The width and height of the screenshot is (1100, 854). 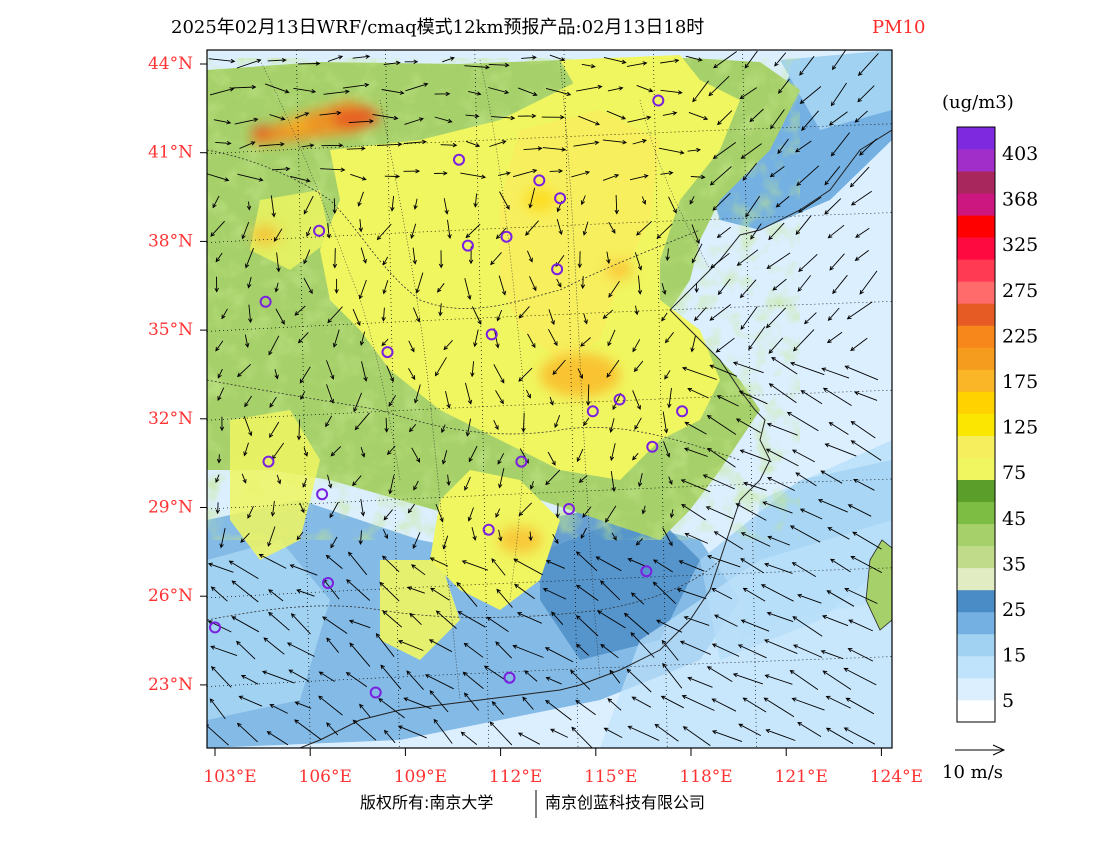 I want to click on footer-right: 南京创蓝科技有限公司, so click(x=625, y=802).